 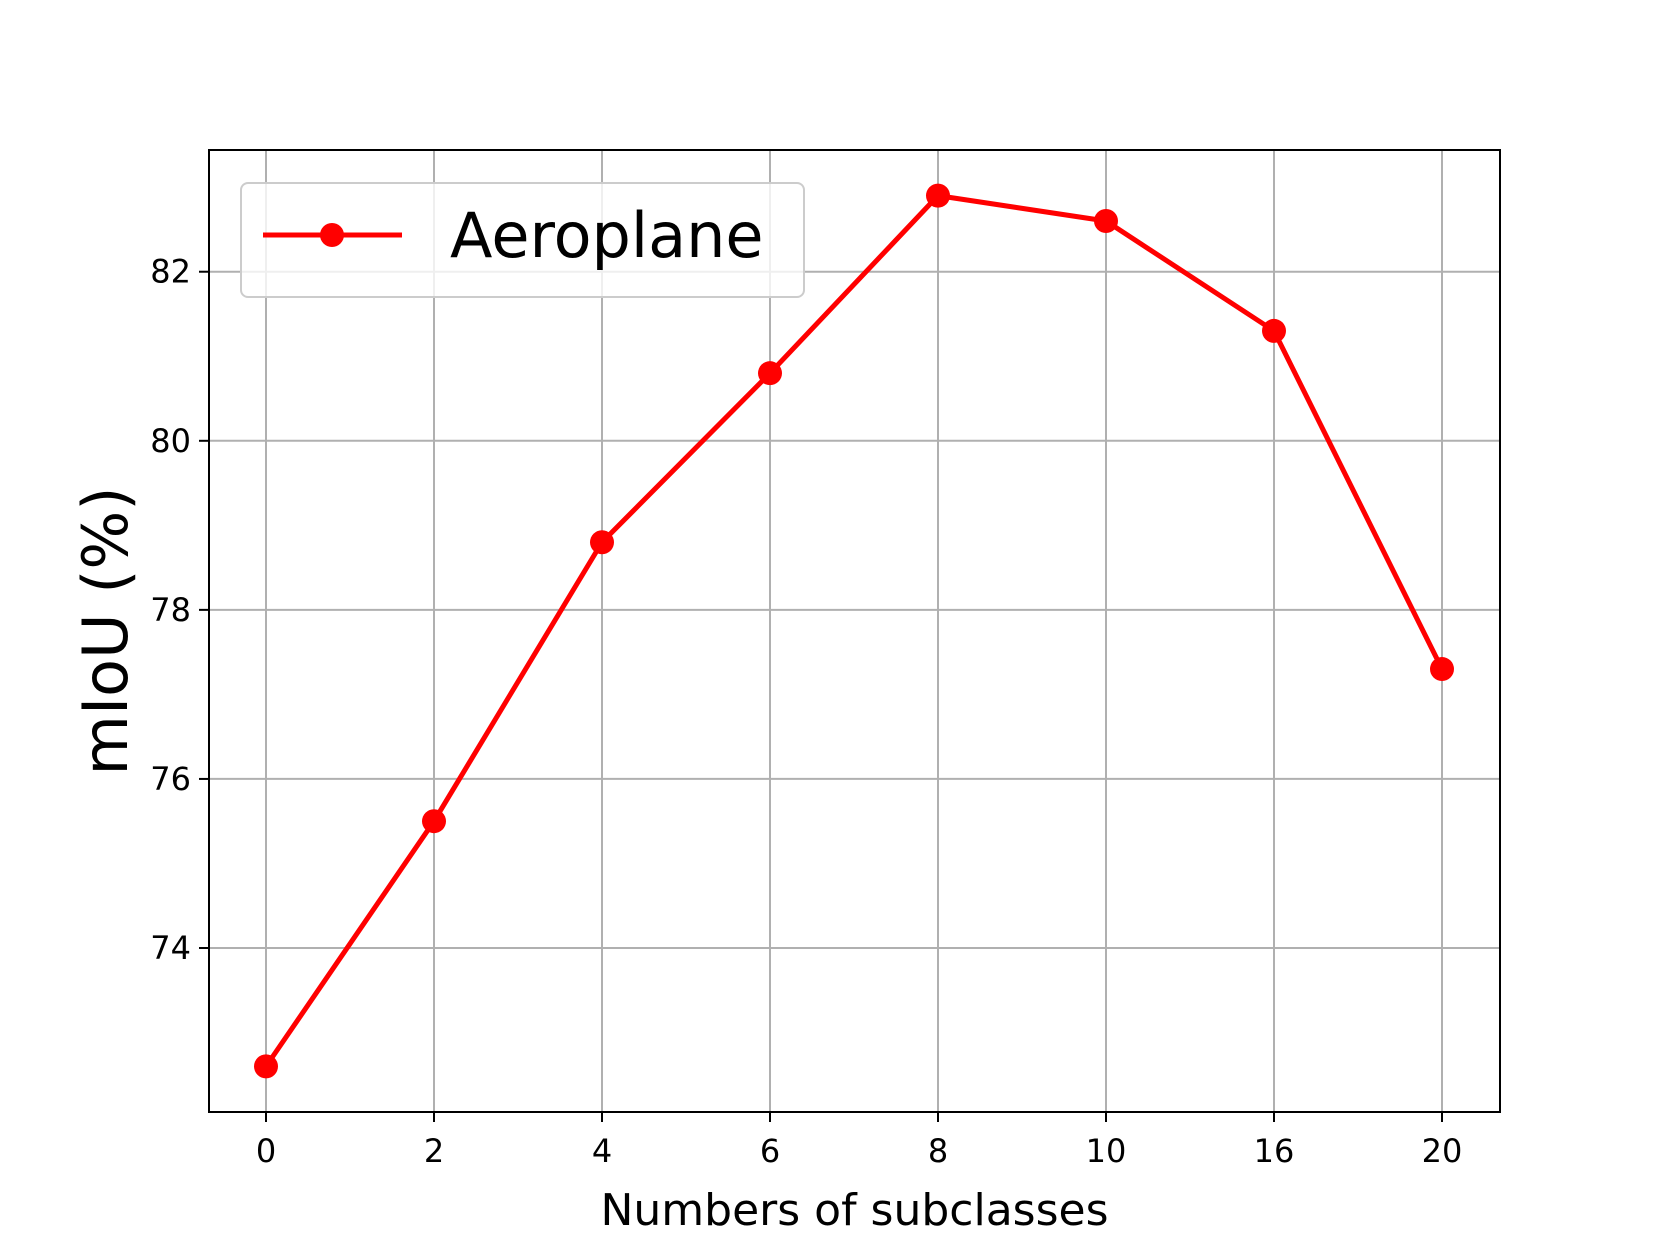 What do you see at coordinates (938, 1151) in the screenshot?
I see `x-tick-label: 8` at bounding box center [938, 1151].